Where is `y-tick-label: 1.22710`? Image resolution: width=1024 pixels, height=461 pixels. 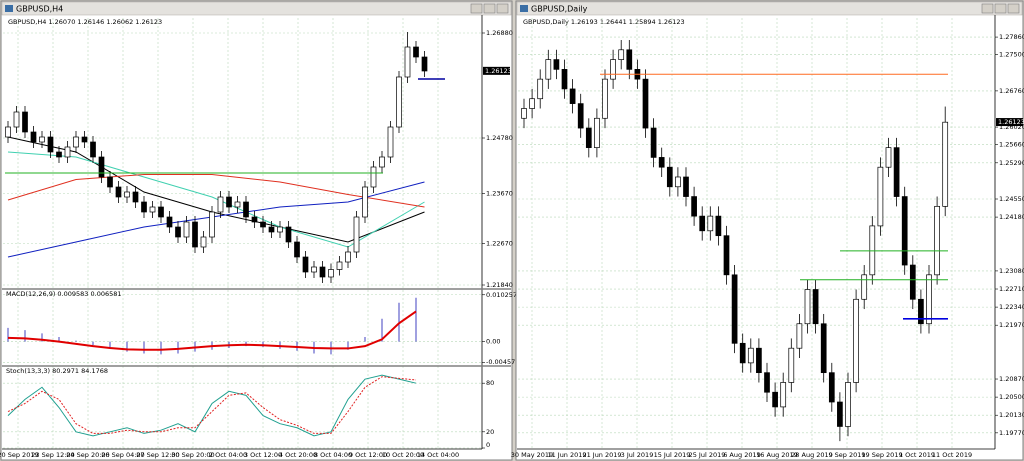 y-tick-label: 1.22710 is located at coordinates (1011, 289).